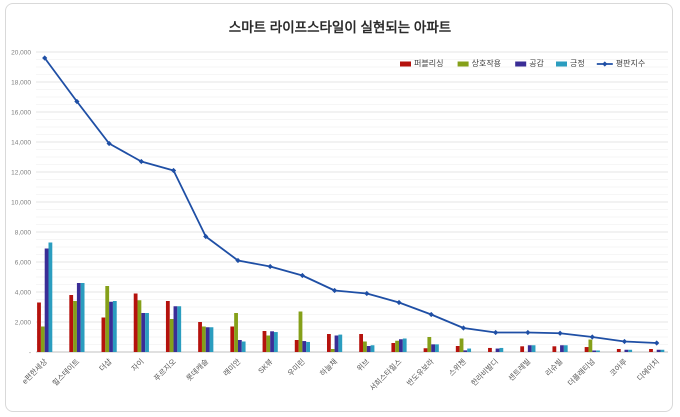 This screenshot has width=680, height=417. I want to click on x-tick-label: 래미안, so click(232, 367).